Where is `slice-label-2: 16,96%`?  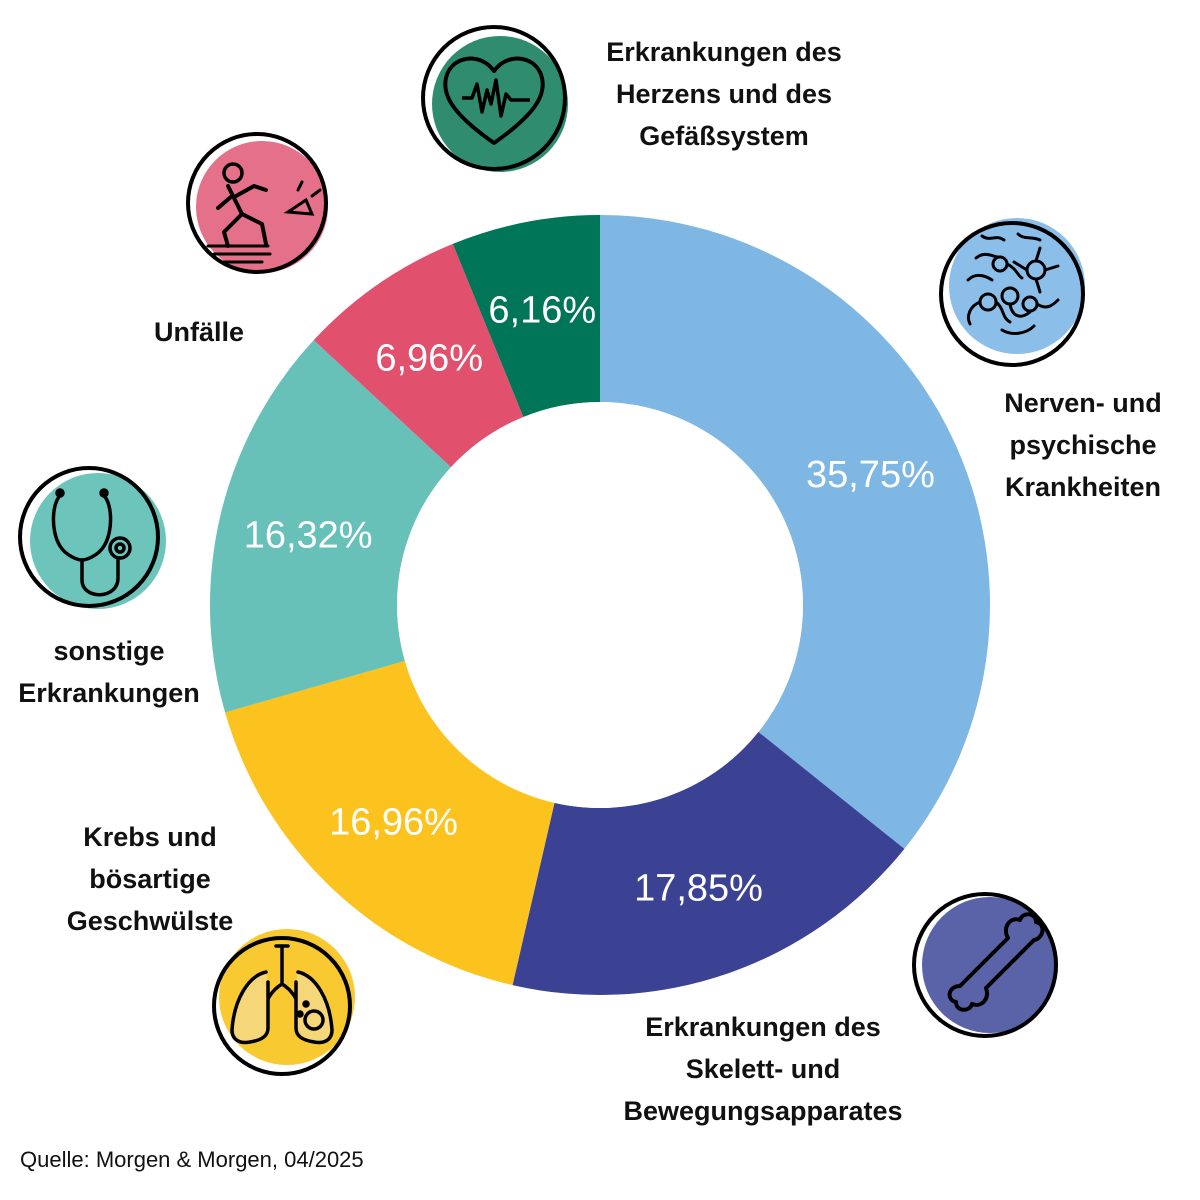 slice-label-2: 16,96% is located at coordinates (393, 823).